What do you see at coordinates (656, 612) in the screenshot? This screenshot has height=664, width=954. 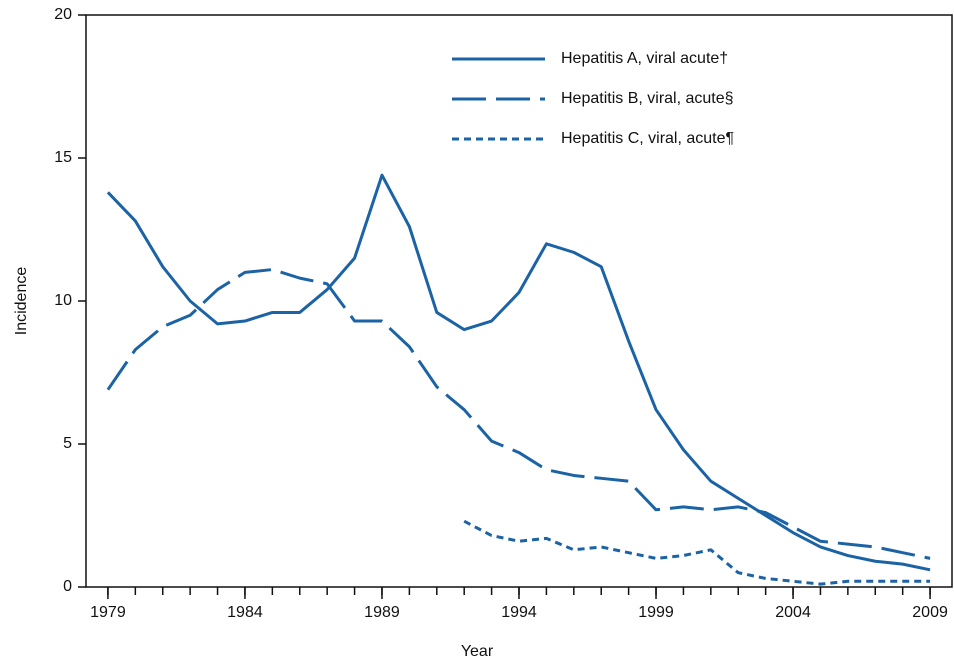 I see `x-tick-label: 1999` at bounding box center [656, 612].